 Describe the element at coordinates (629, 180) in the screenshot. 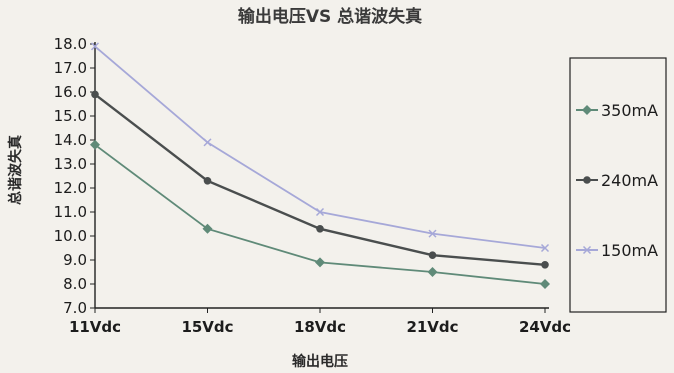

I see `legend-label: 240mA` at that location.